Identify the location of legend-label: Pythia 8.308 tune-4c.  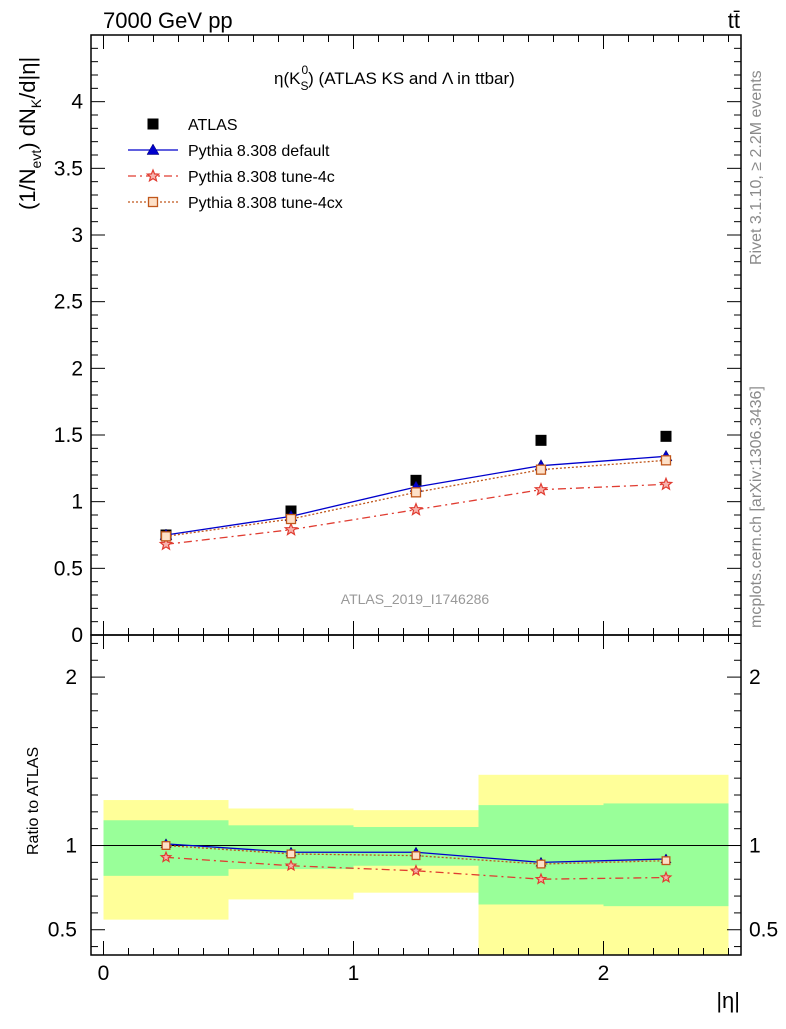
(261, 177).